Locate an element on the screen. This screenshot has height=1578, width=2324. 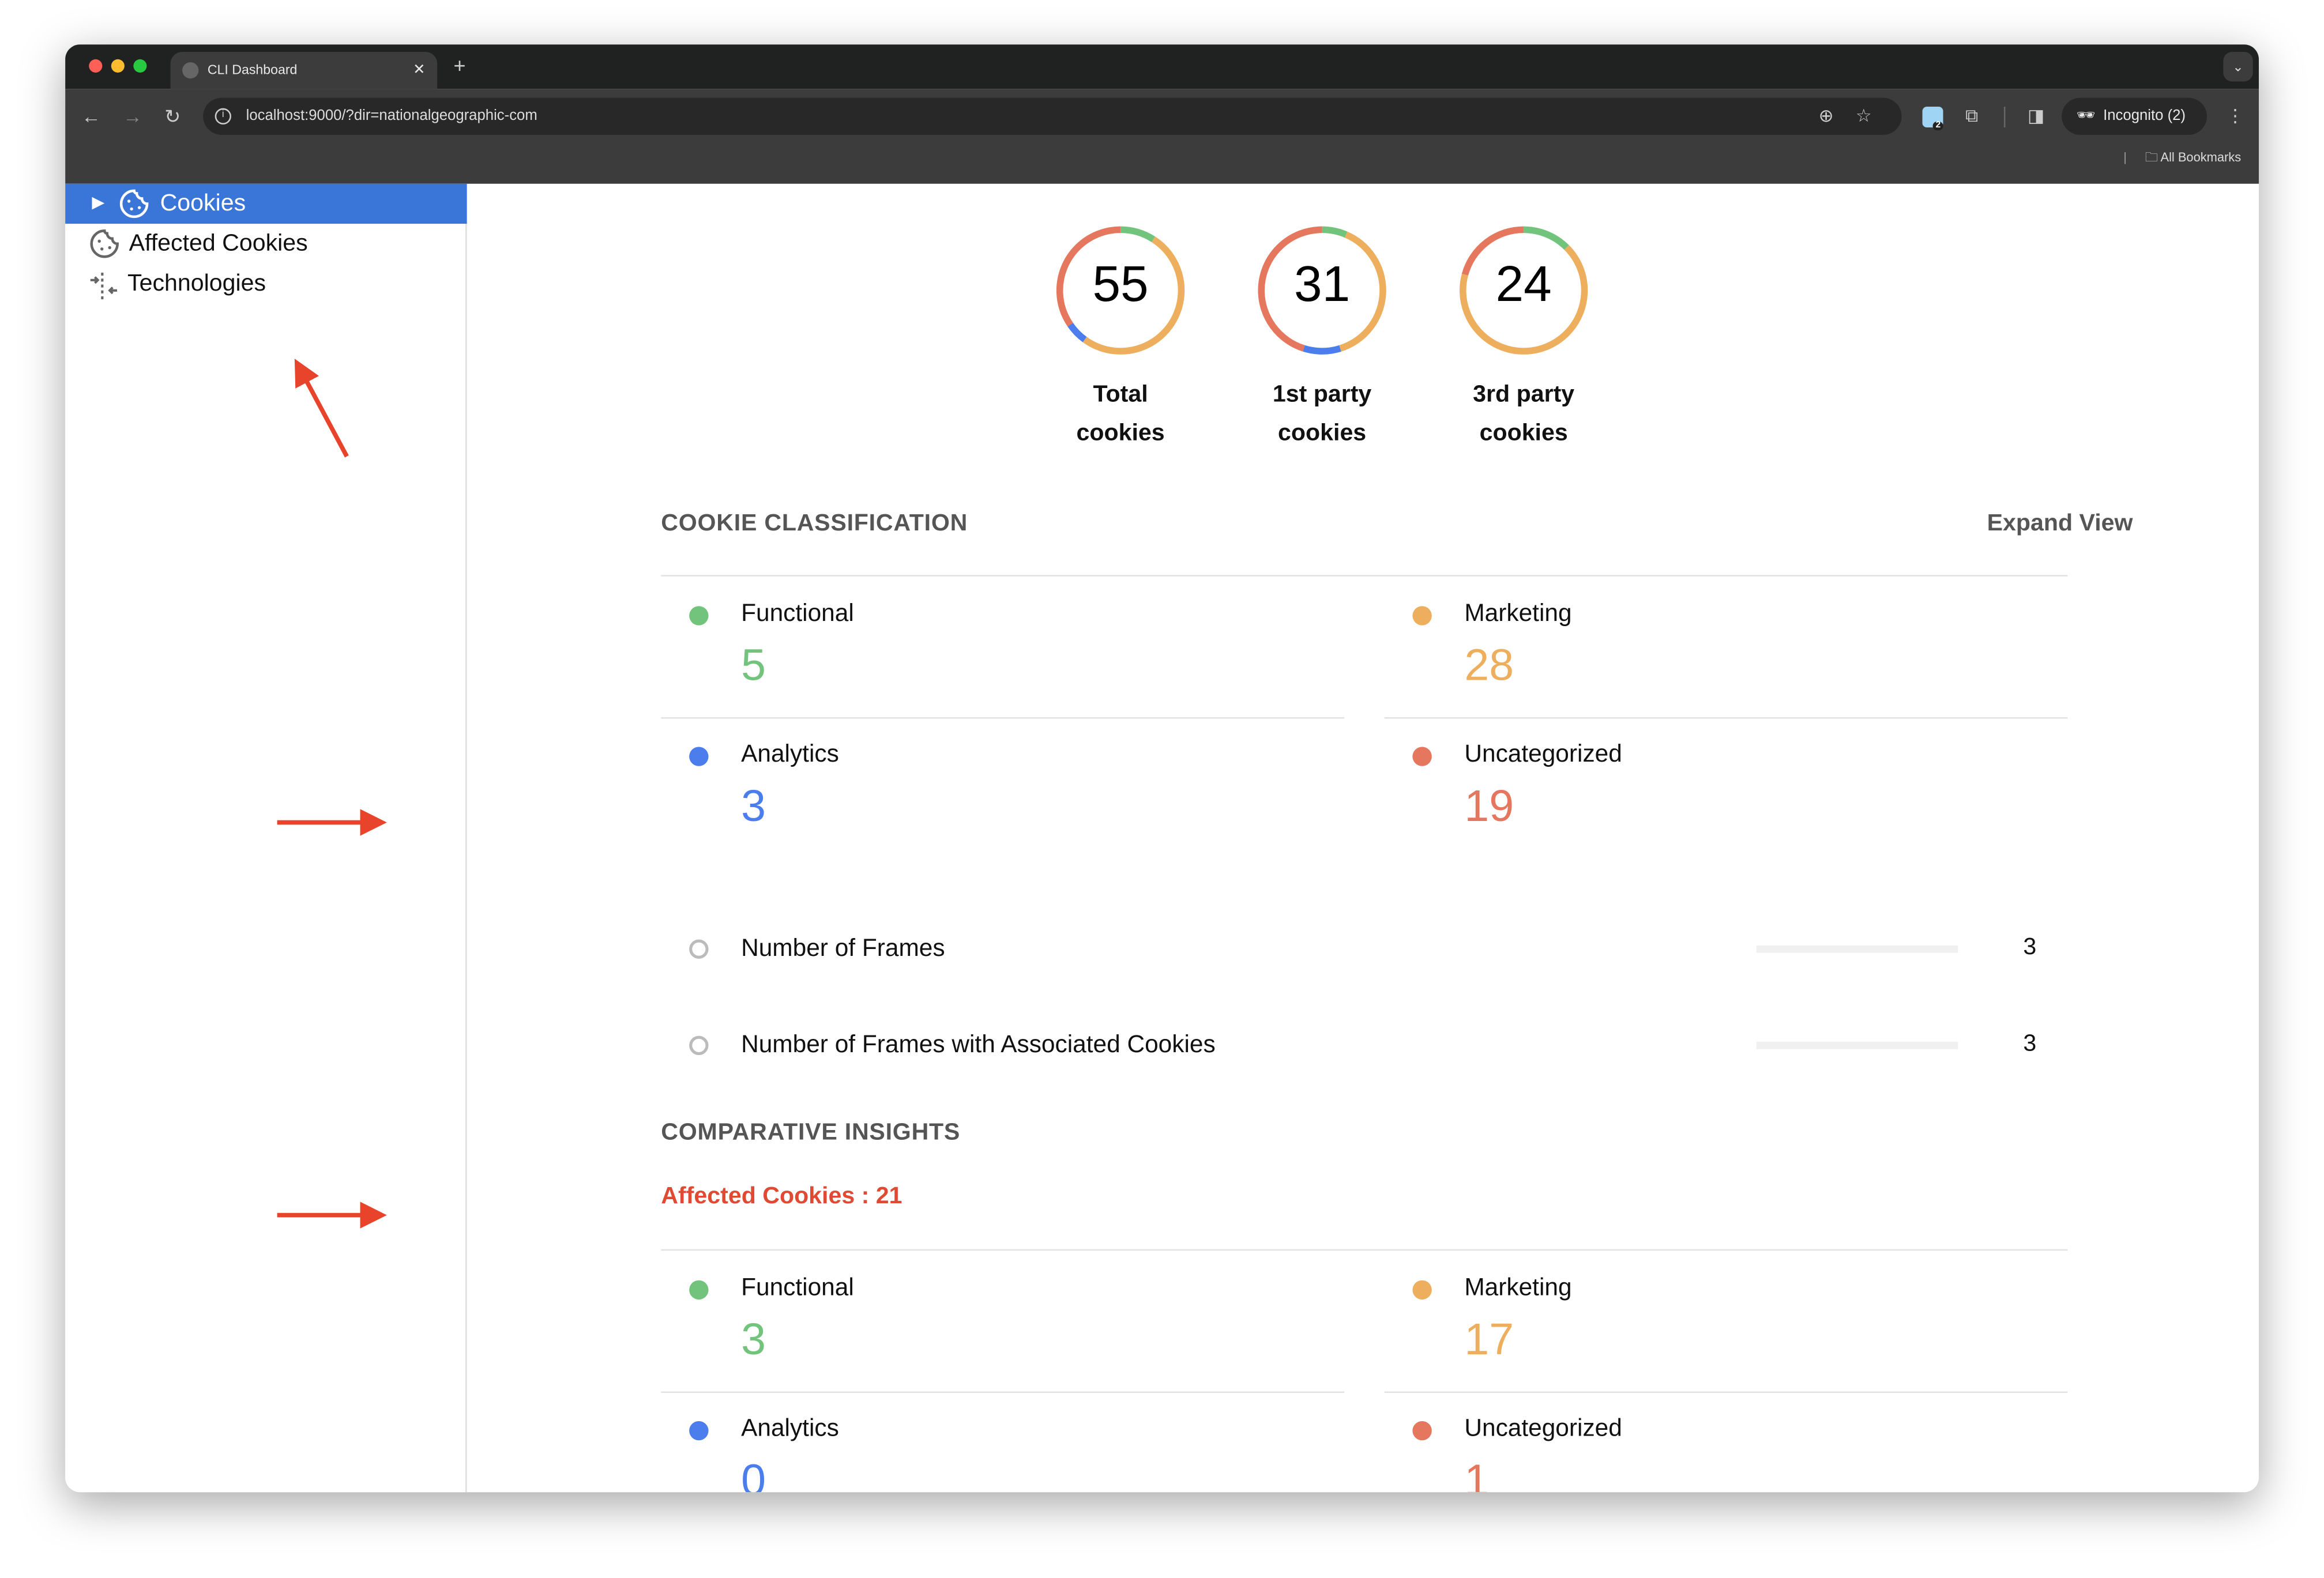
extensions-puzzle-icon: ⧉ is located at coordinates (1972, 115).